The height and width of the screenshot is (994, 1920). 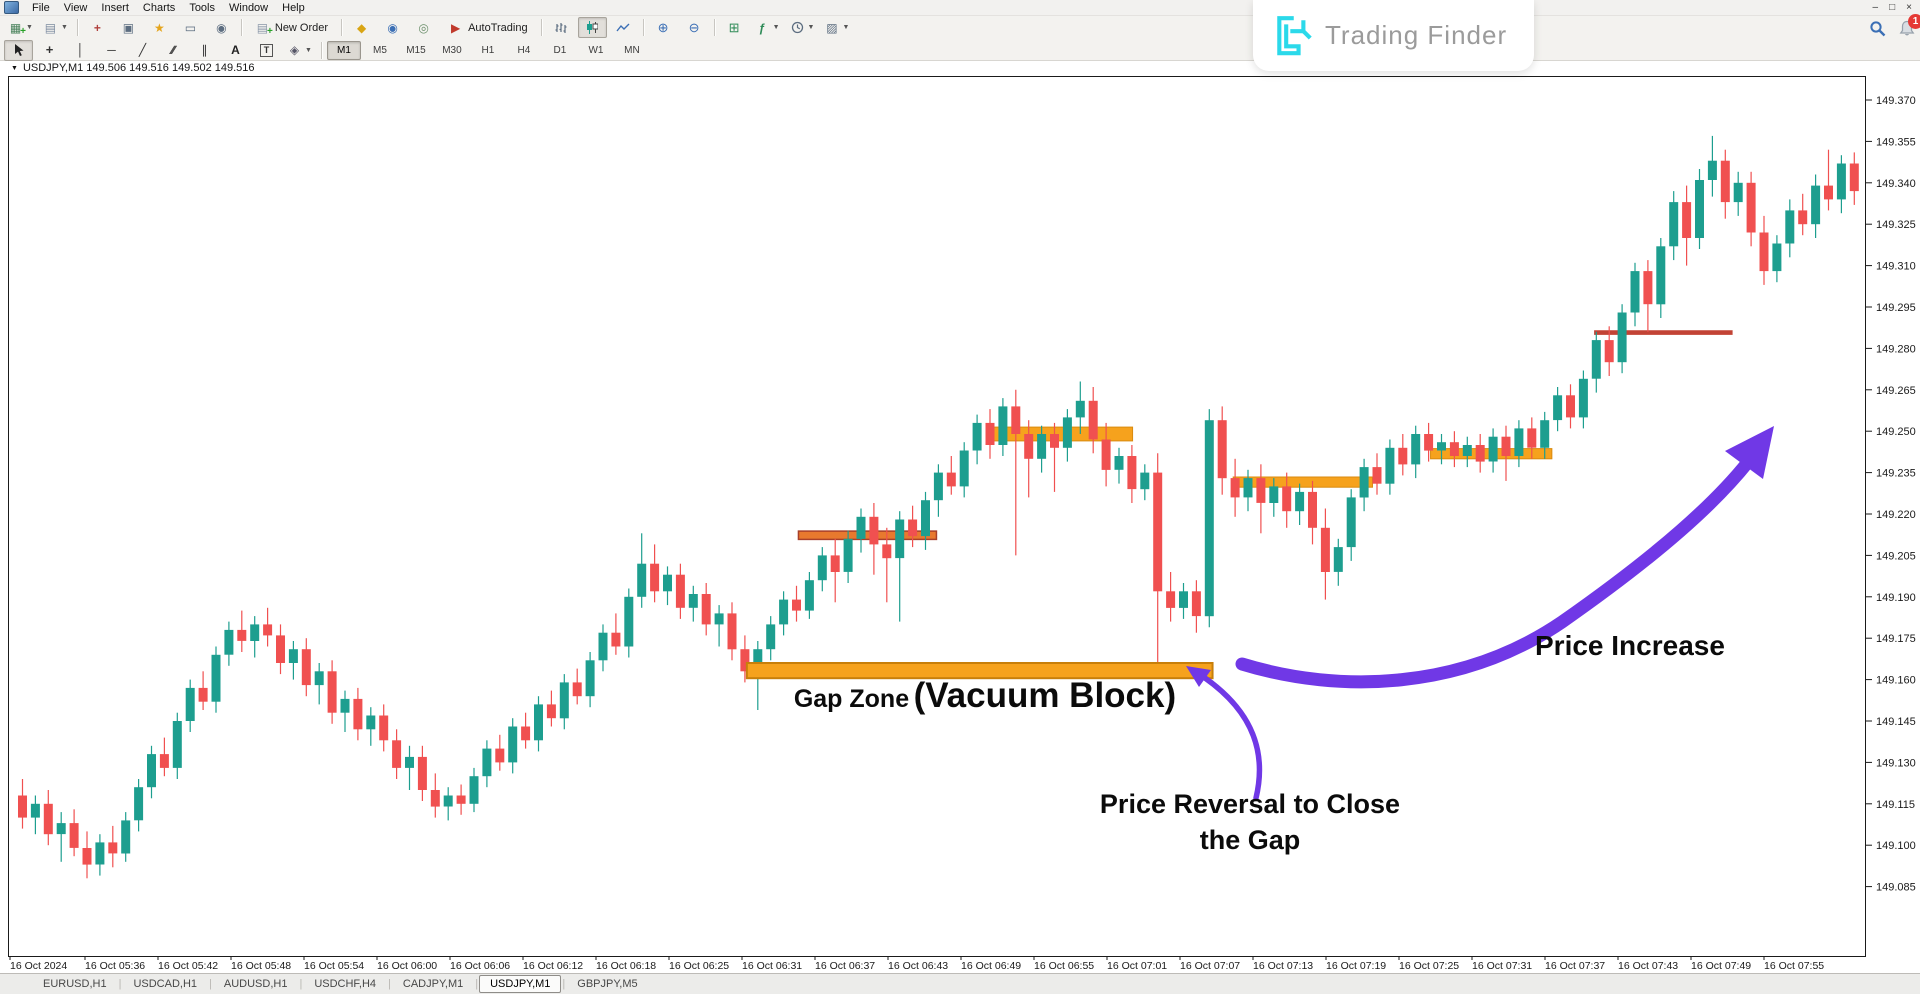 What do you see at coordinates (1663, 332) in the screenshot?
I see `resistance-line` at bounding box center [1663, 332].